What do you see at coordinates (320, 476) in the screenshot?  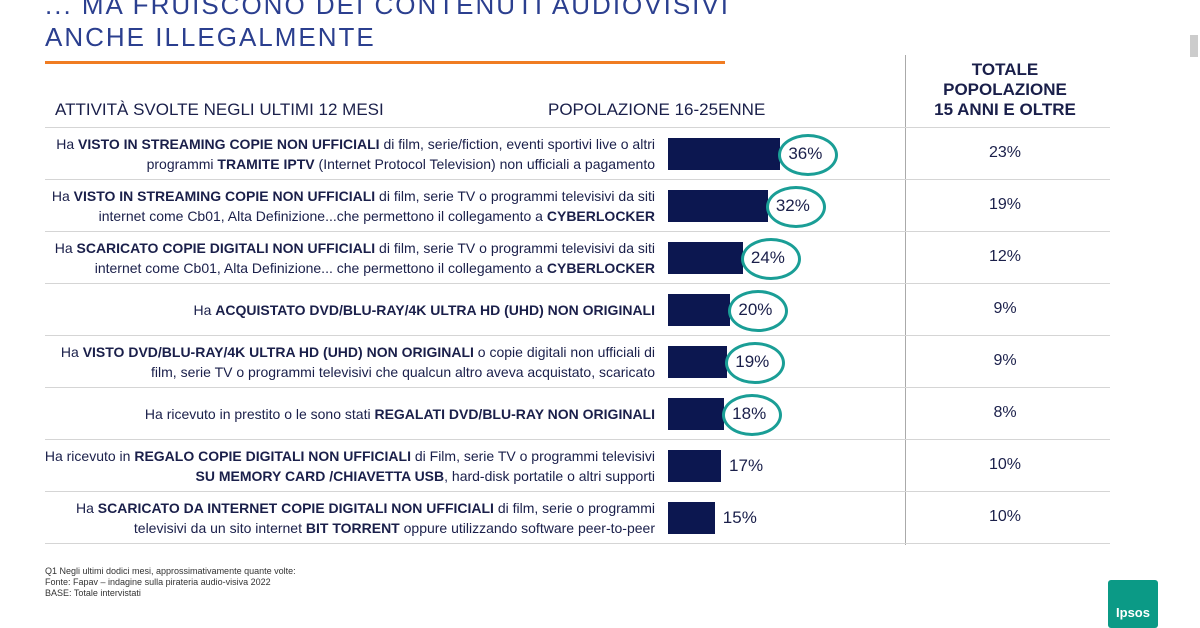 I see `category-segment: SU MEMORY CARD /CHIAVETTA USB` at bounding box center [320, 476].